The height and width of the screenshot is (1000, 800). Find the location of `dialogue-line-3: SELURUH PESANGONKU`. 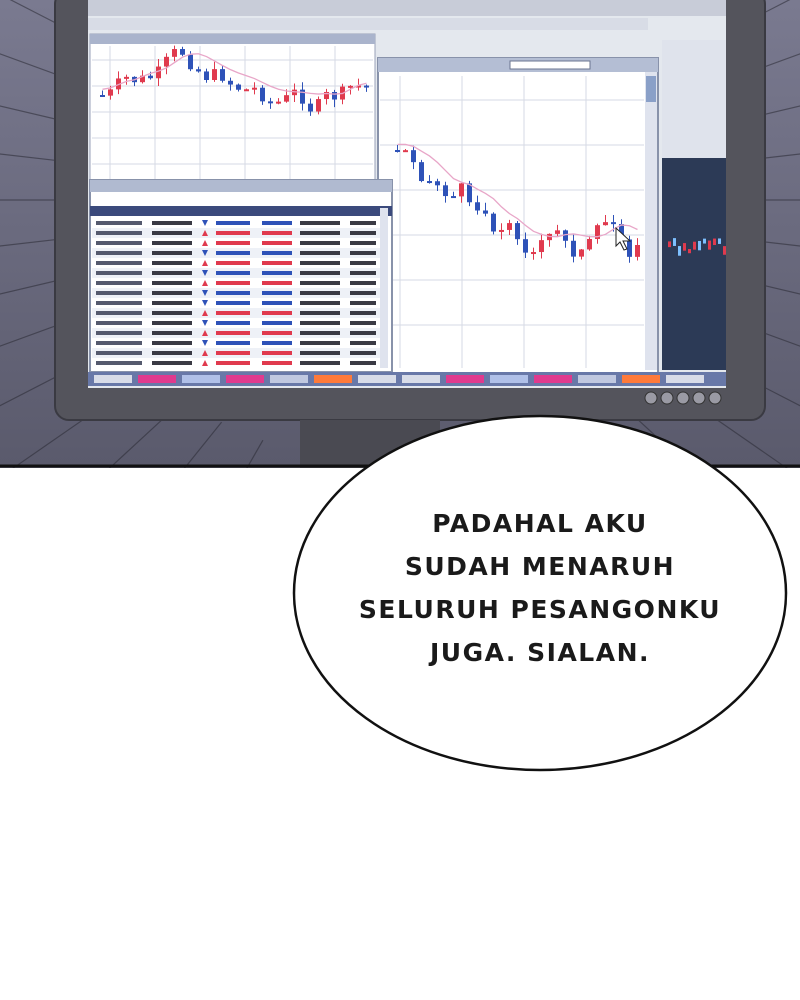

dialogue-line-3: SELURUH PESANGONKU is located at coordinates (540, 609).